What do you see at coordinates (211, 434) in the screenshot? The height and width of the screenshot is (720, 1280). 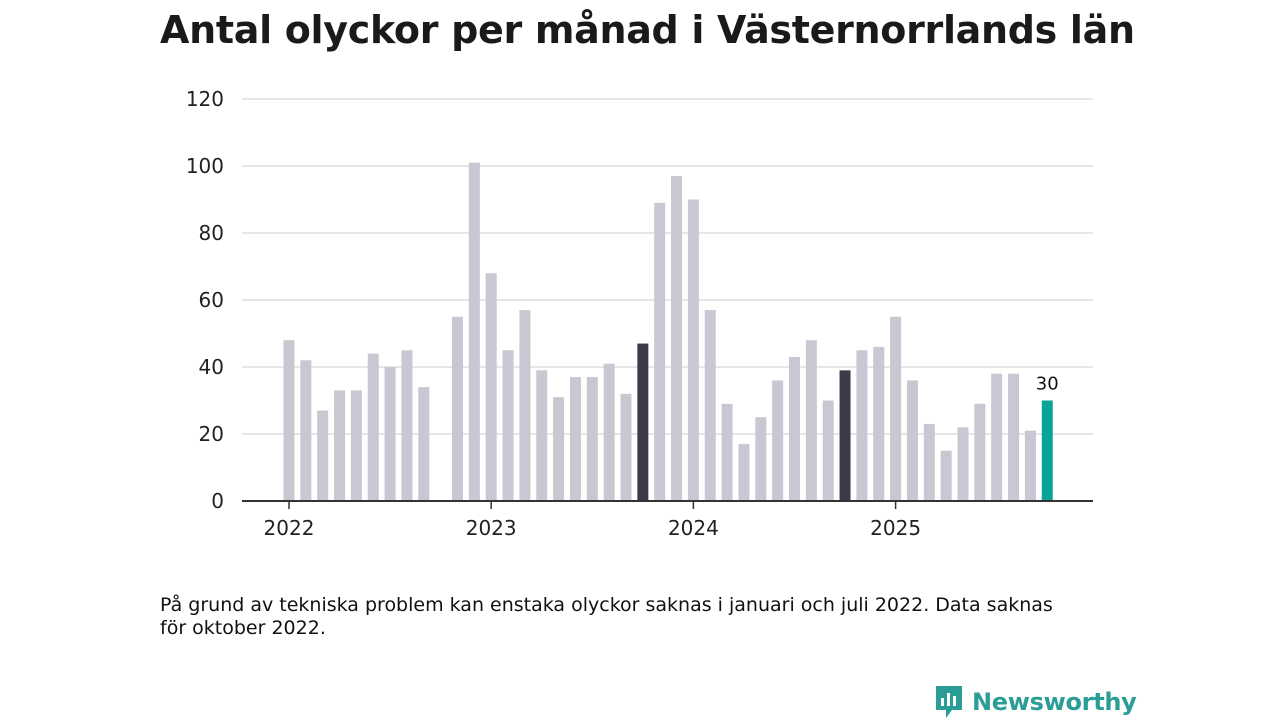 I see `y-tick-label: 20` at bounding box center [211, 434].